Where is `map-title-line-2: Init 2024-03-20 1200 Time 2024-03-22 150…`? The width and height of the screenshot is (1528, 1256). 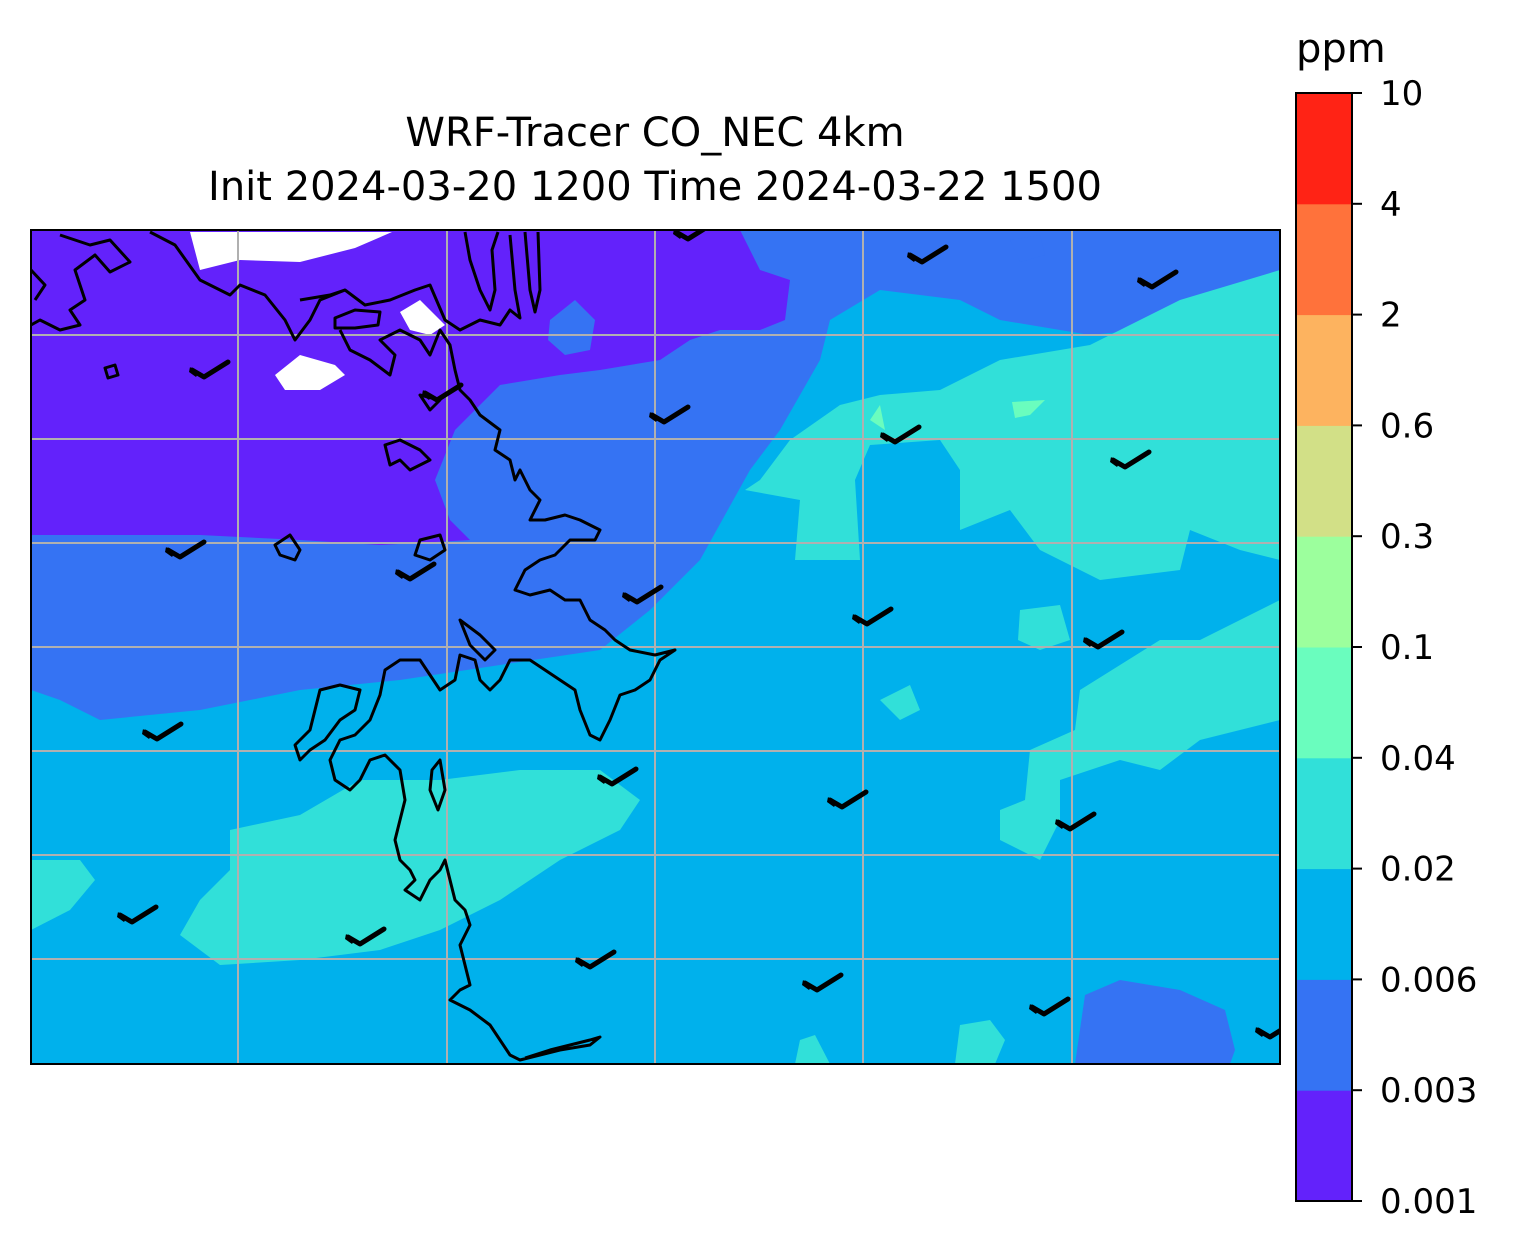 map-title-line-2: Init 2024-03-20 1200 Time 2024-03-22 150… is located at coordinates (655, 187).